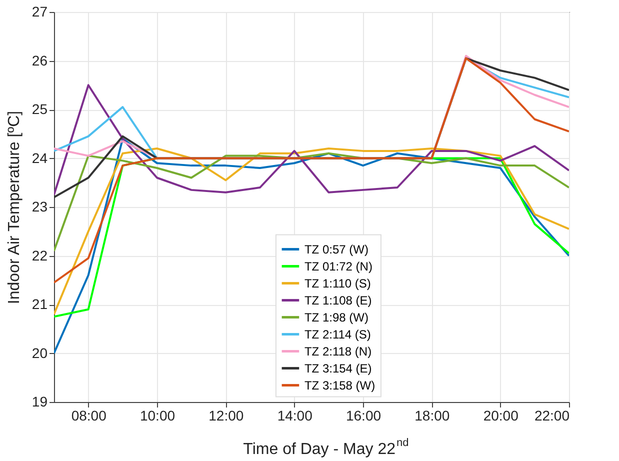  Describe the element at coordinates (337, 283) in the screenshot. I see `legend-label: TZ 1:110 (S)` at that location.